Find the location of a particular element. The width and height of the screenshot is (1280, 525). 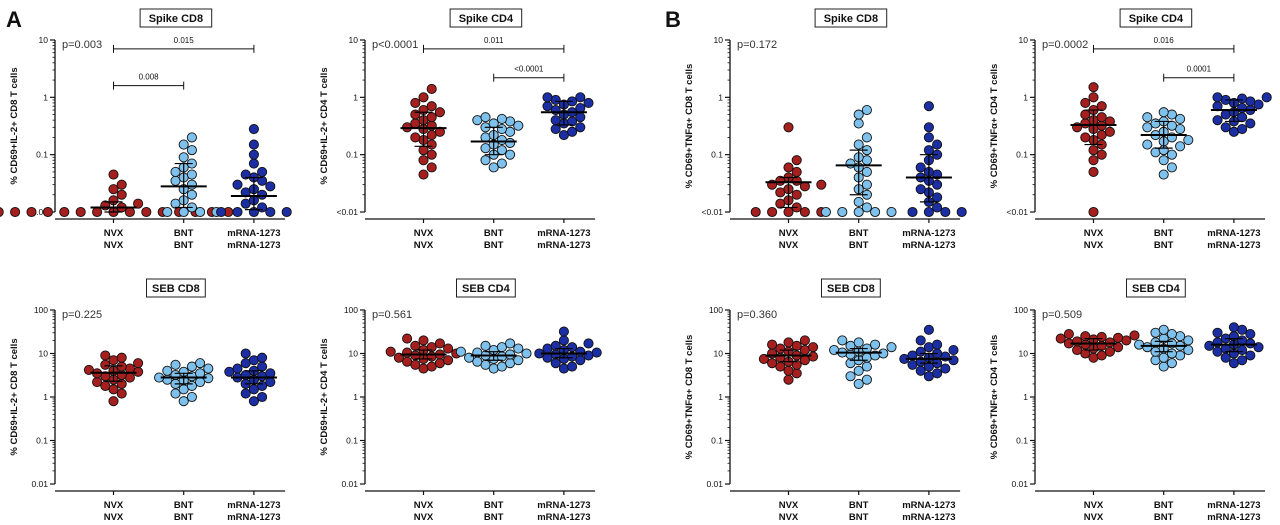

x-tick-label: BNT is located at coordinates (494, 233).